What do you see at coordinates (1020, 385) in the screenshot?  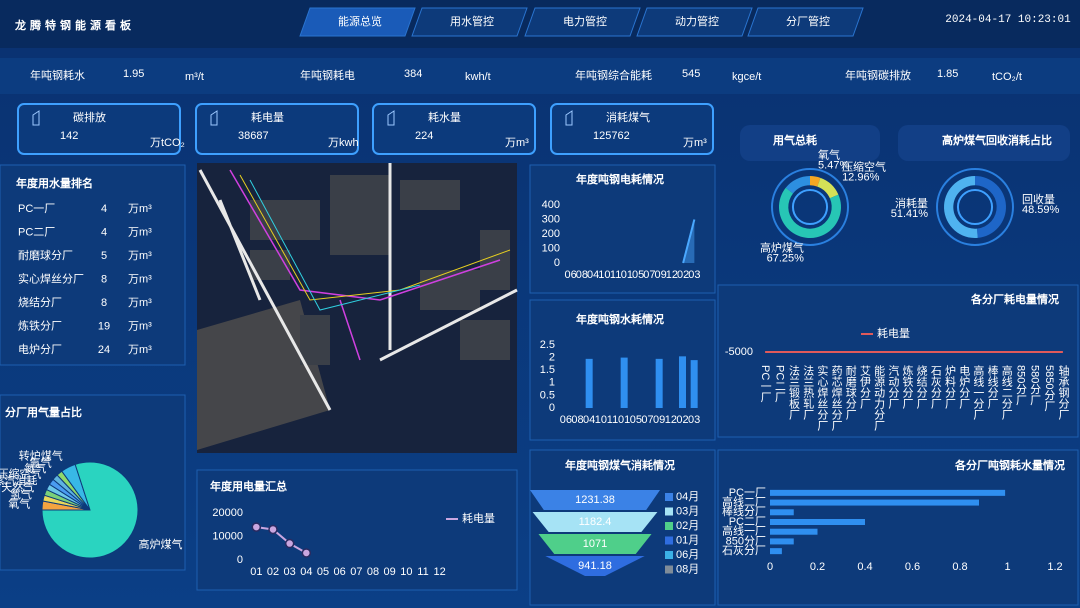 I see `x-tick-label: 850分厂` at bounding box center [1020, 385].